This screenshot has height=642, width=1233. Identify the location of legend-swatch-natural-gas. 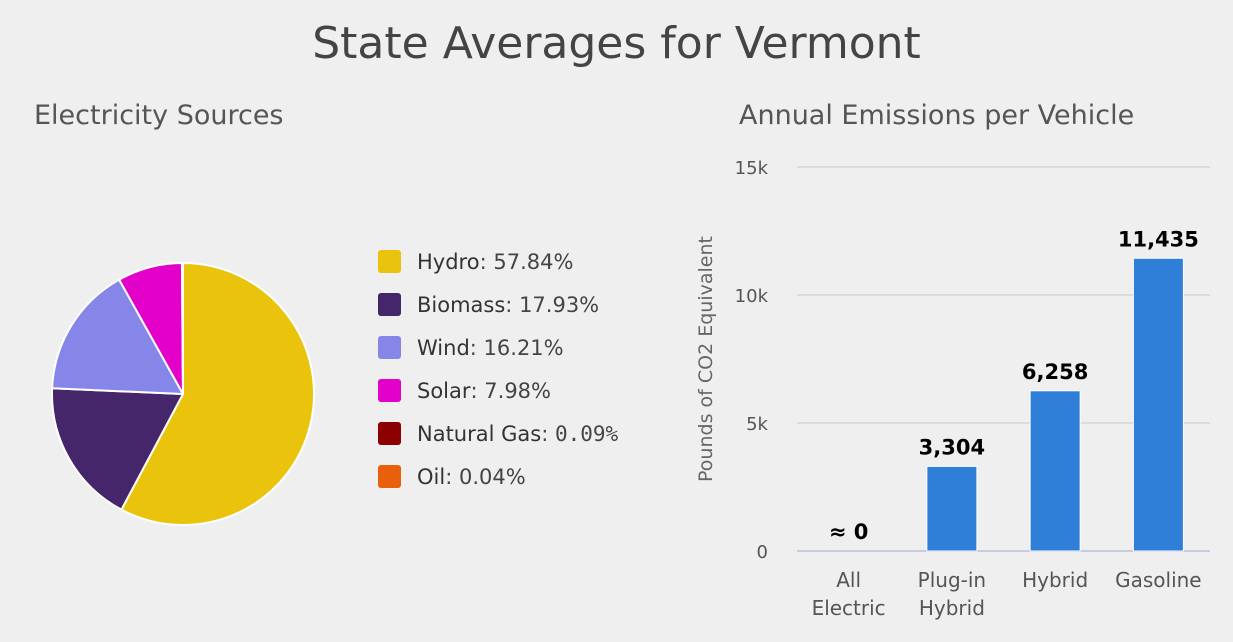
(389, 433).